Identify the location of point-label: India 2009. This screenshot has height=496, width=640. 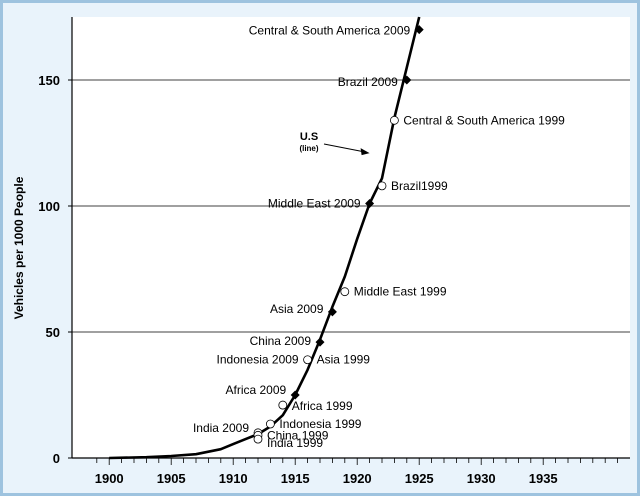
(221, 428).